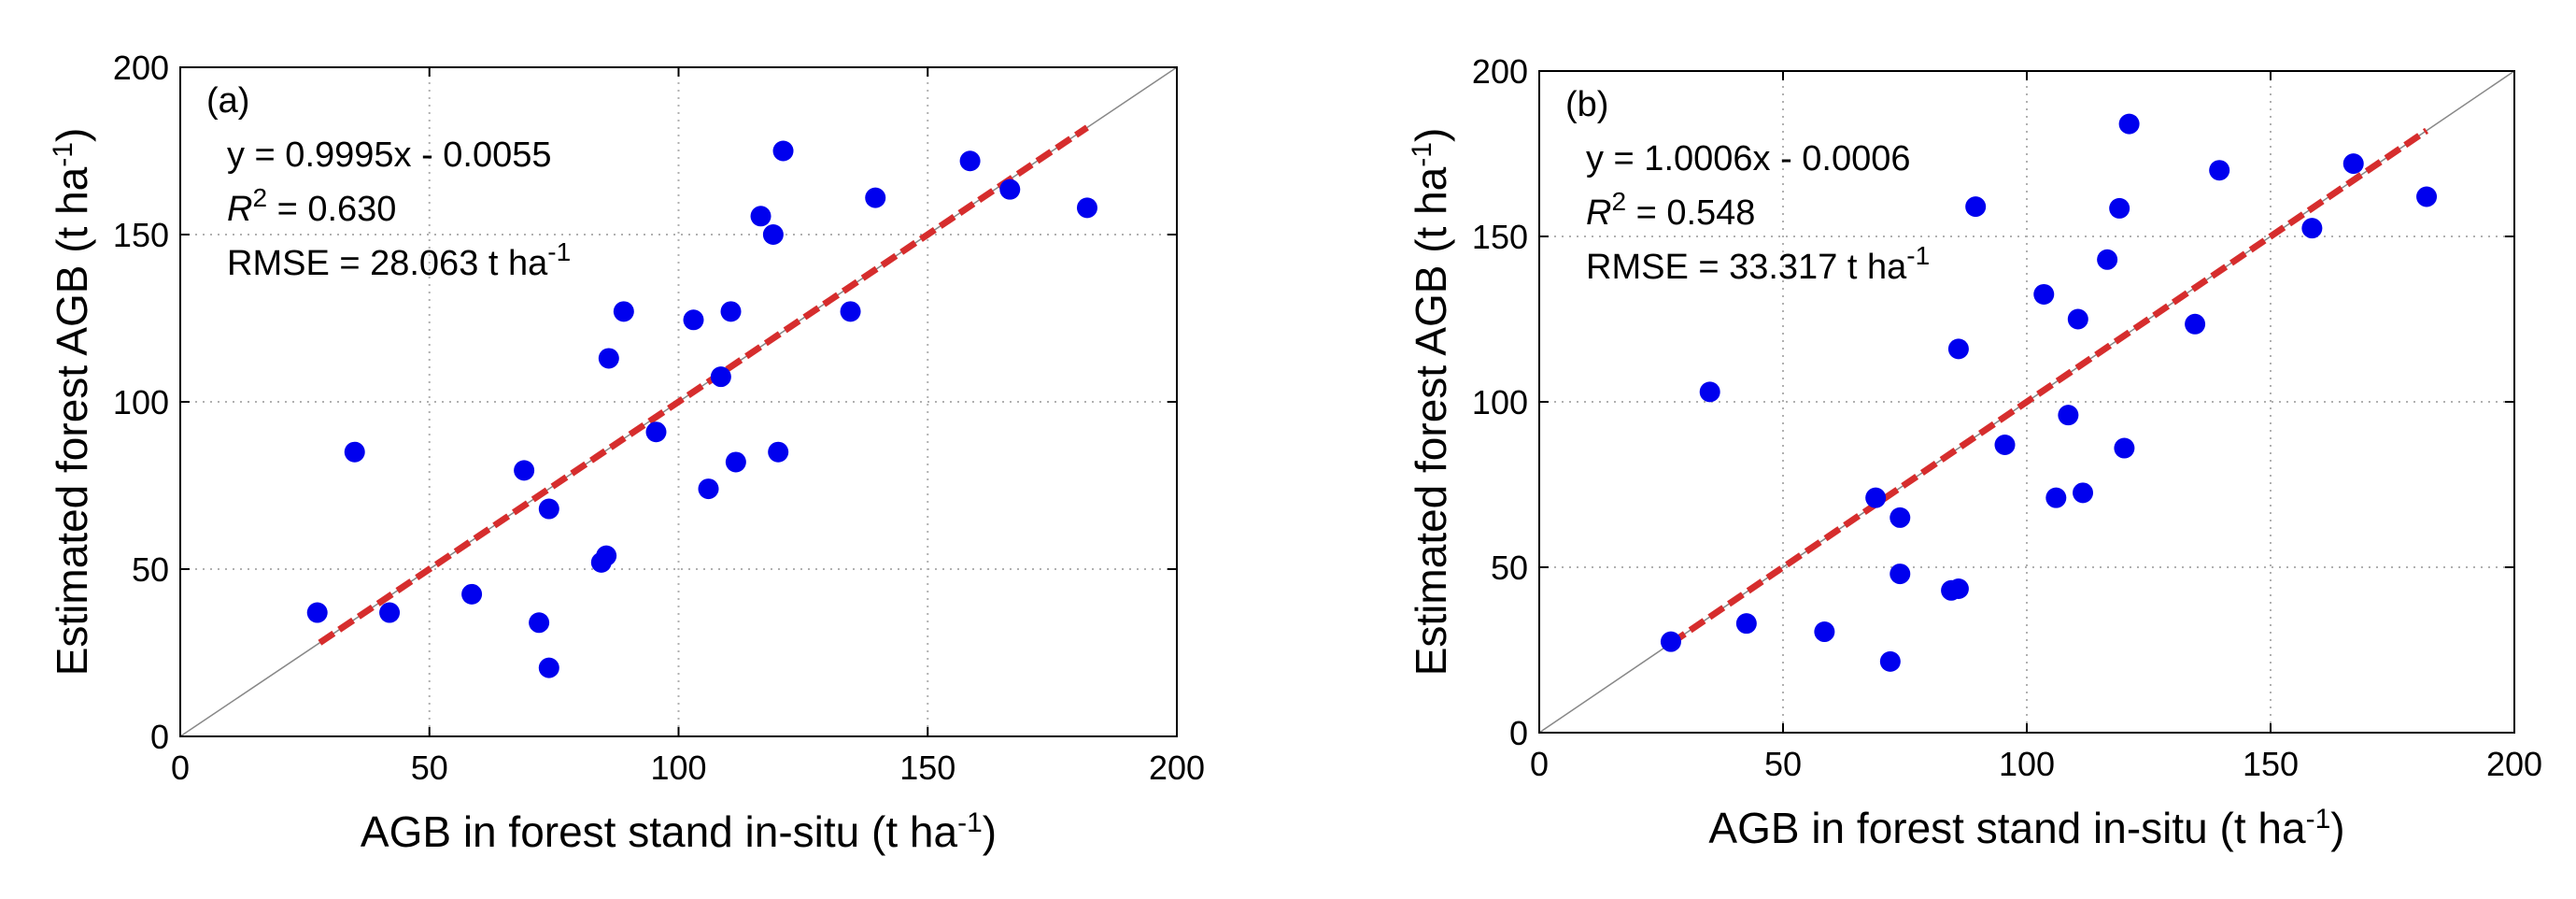  Describe the element at coordinates (389, 155) in the screenshot. I see `regression-equation: y = 0.9995x - 0.0055` at that location.